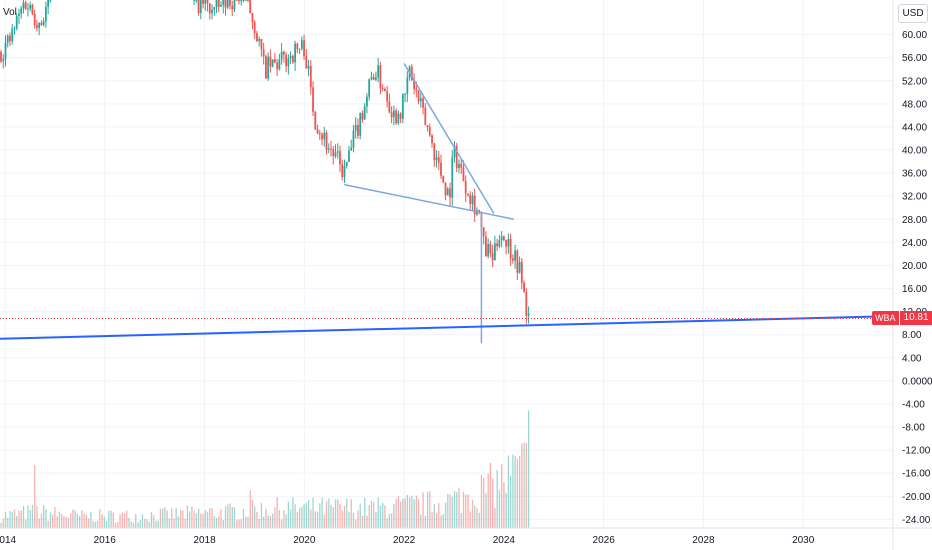  I want to click on last-price-badge: WBA 10.81, so click(902, 318).